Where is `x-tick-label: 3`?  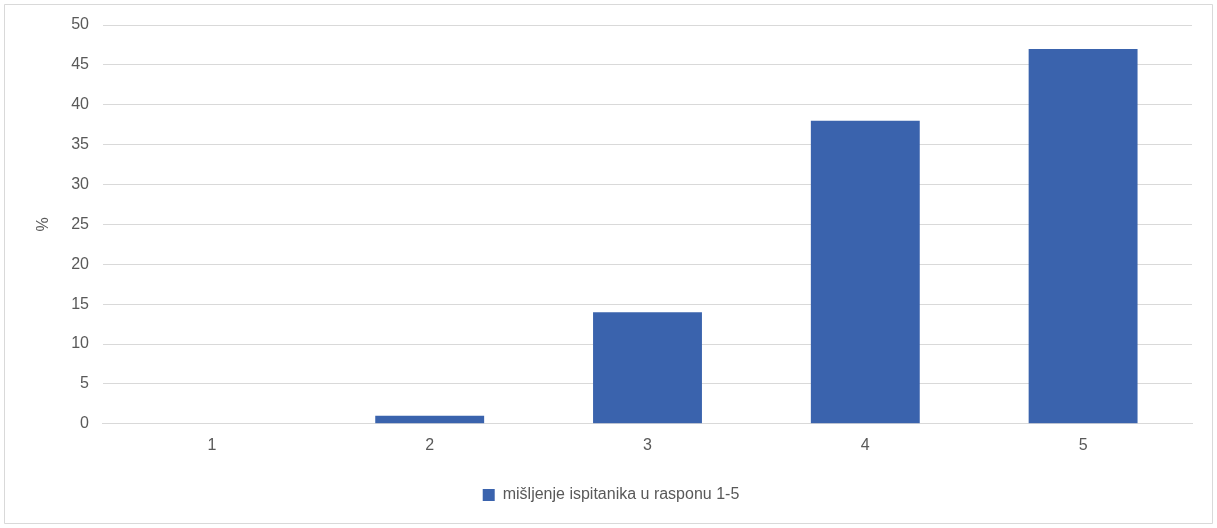
x-tick-label: 3 is located at coordinates (648, 444).